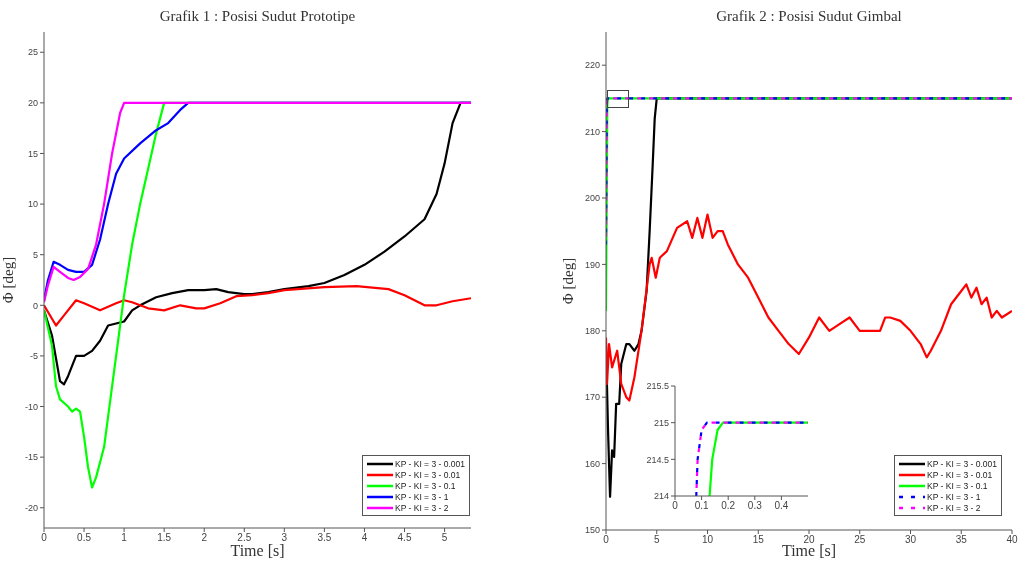  I want to click on x-tick-label: 1.5, so click(164, 538).